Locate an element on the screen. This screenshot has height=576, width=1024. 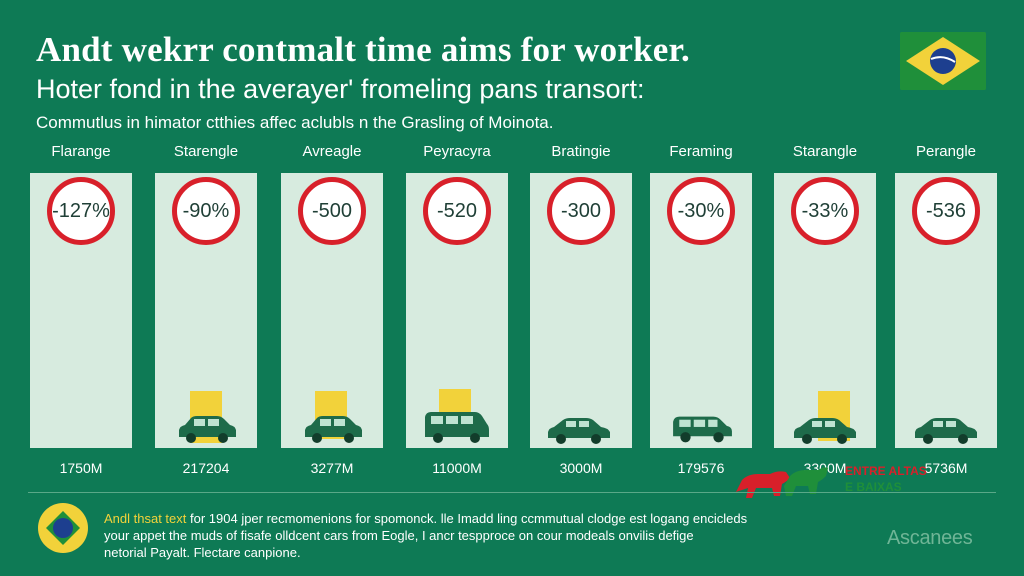
column-header: Feraming is located at coordinates (701, 151).